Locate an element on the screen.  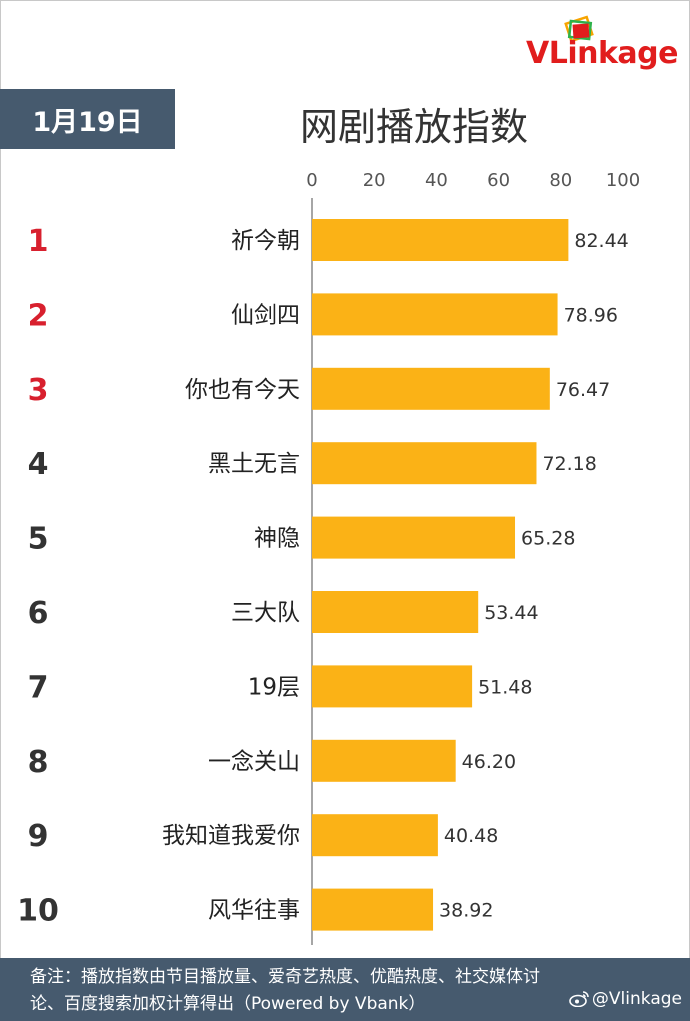
category-label: 我知道我爱你 is located at coordinates (231, 836).